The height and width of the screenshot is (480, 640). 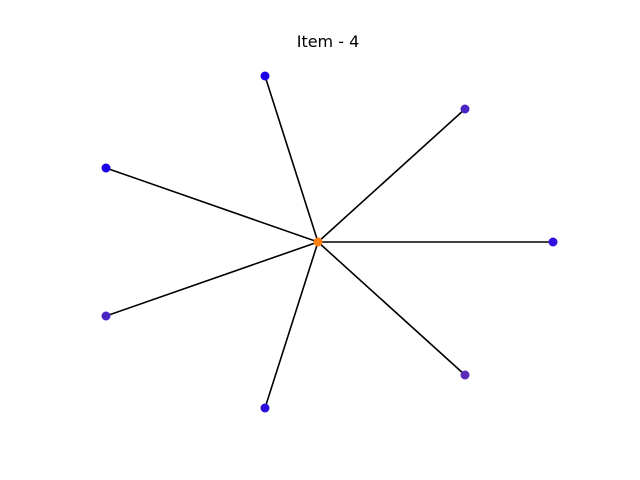 What do you see at coordinates (291, 159) in the screenshot?
I see `edge-node-top` at bounding box center [291, 159].